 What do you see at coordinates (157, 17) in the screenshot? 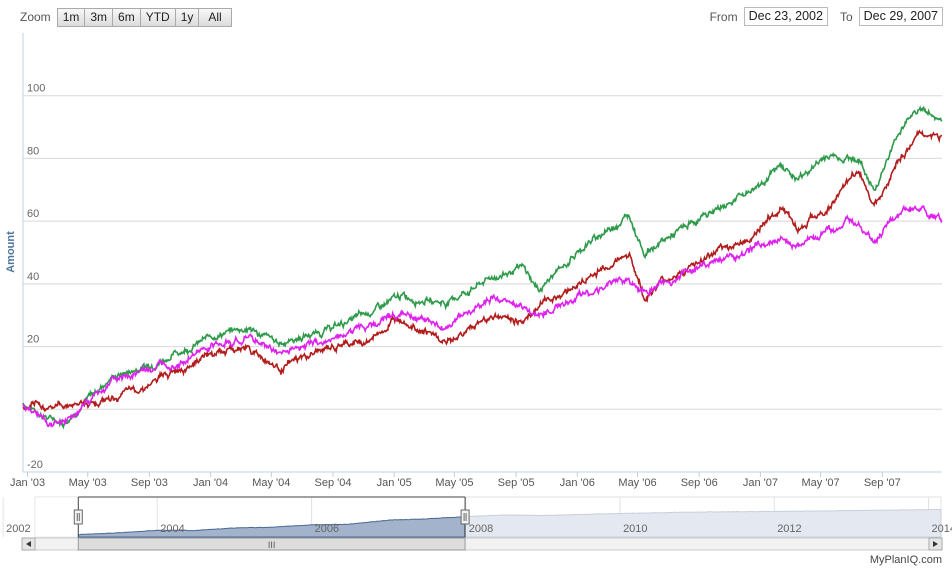
I see `zoom-ytd-button: YTD` at bounding box center [157, 17].